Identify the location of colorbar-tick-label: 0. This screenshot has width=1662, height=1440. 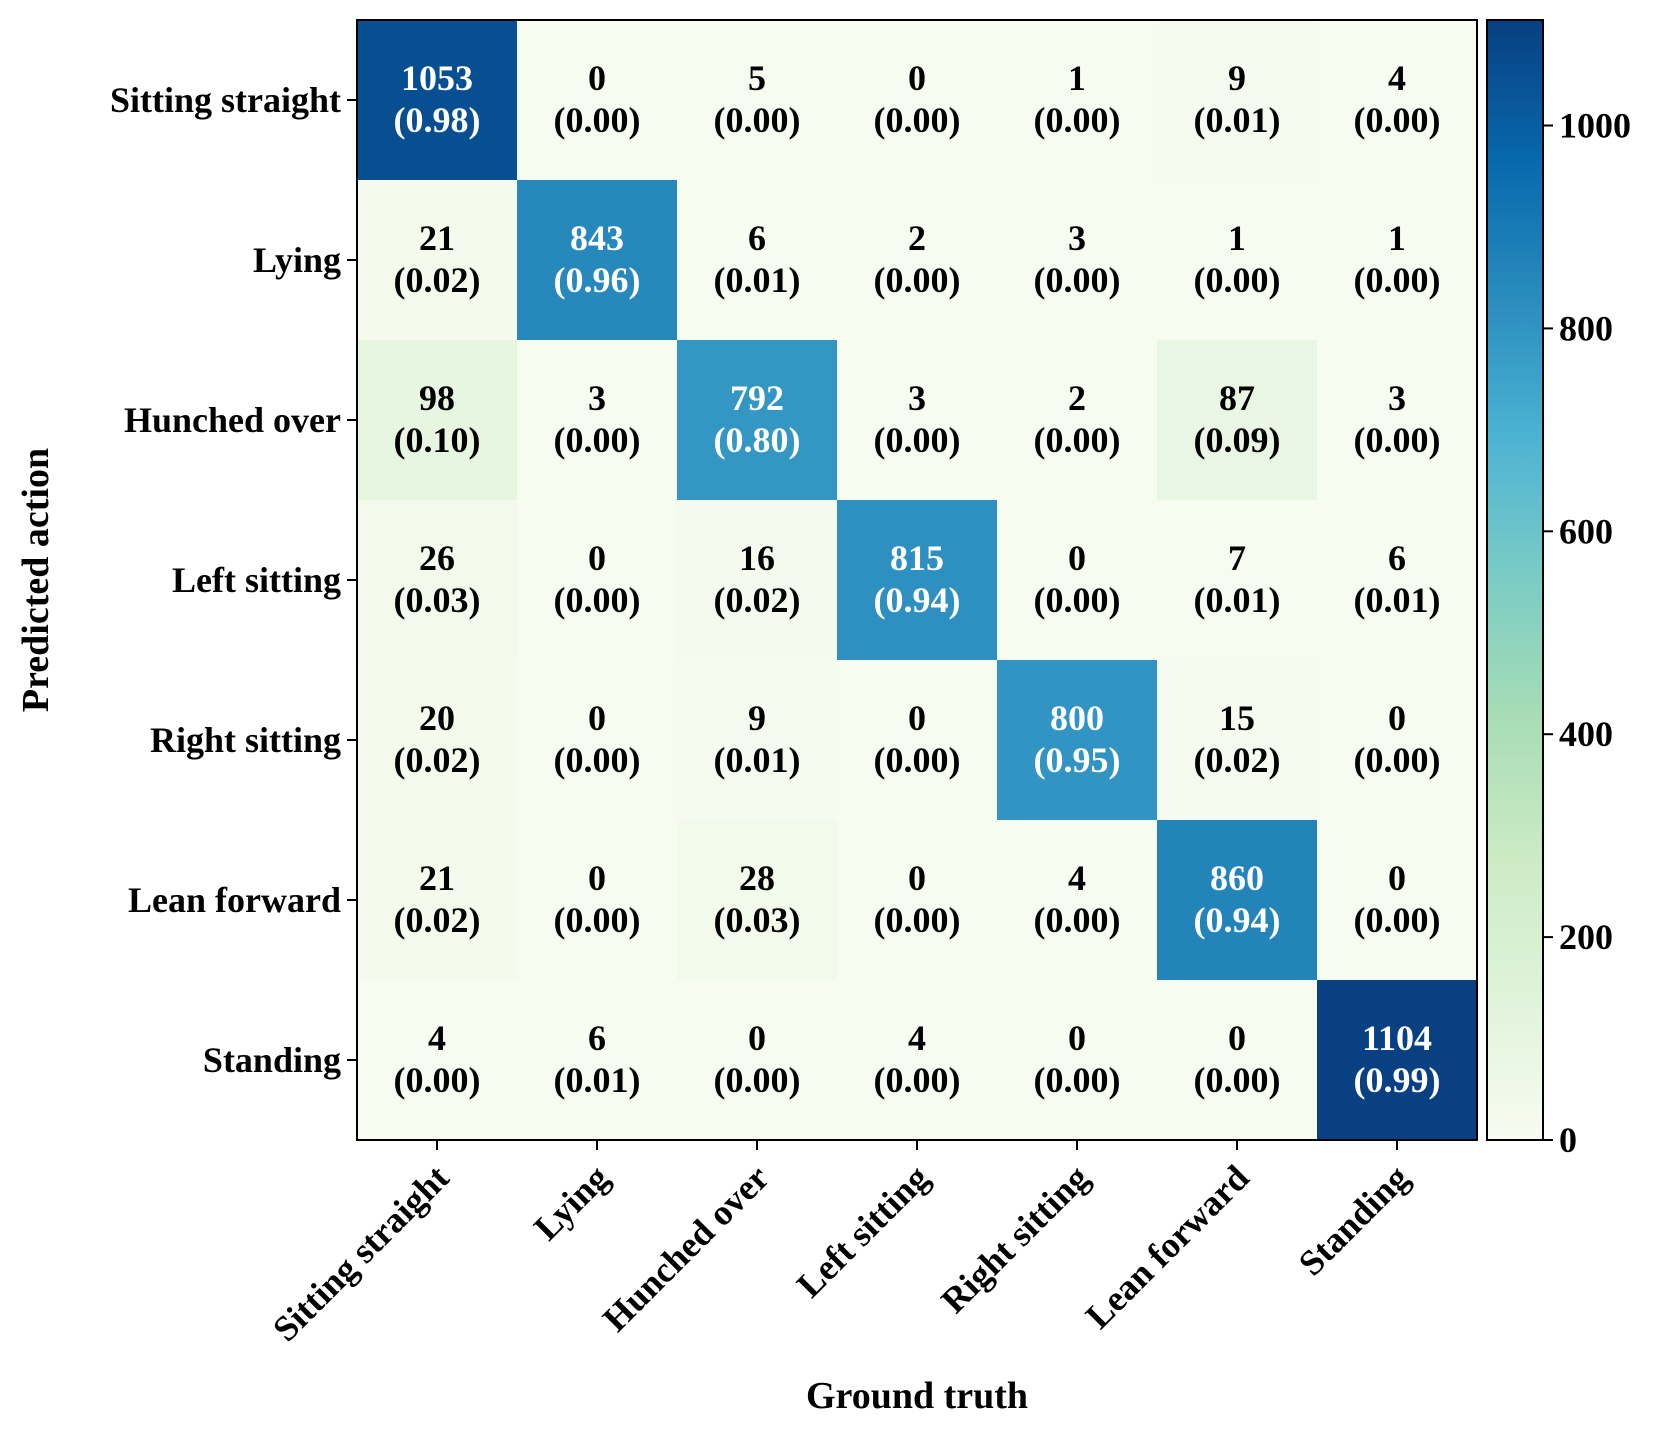
(1568, 1140).